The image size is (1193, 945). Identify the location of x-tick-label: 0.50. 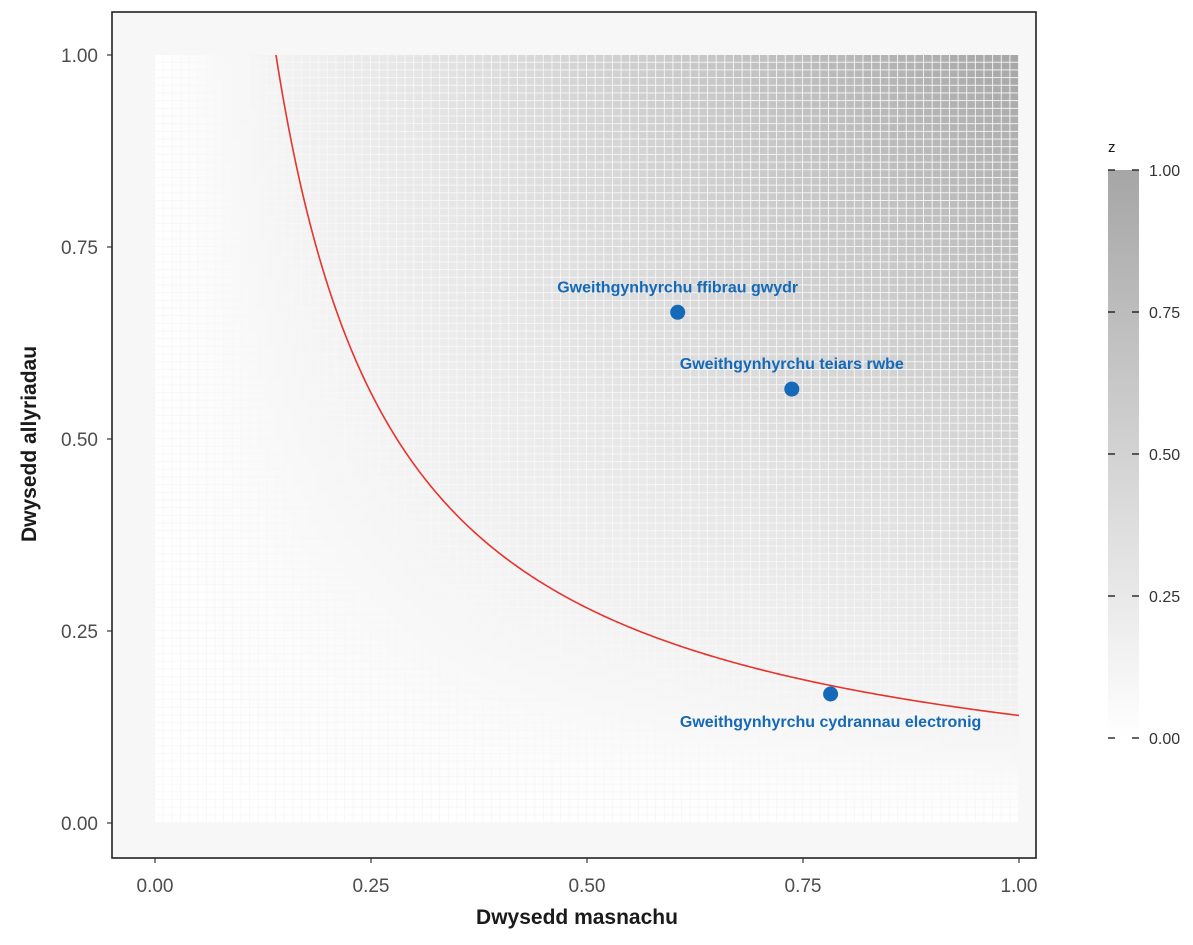
(587, 886).